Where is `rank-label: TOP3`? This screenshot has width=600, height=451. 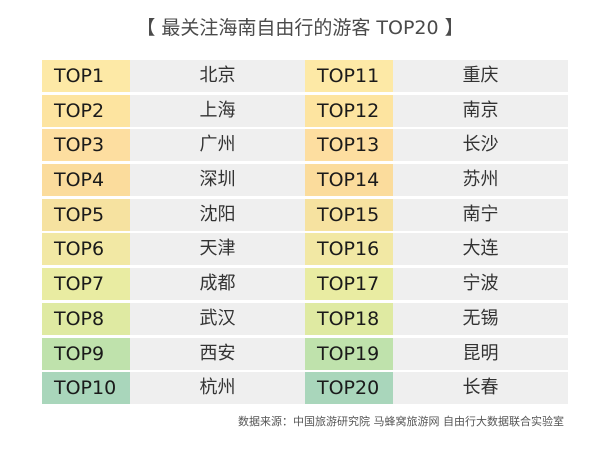 rank-label: TOP3 is located at coordinates (86, 145).